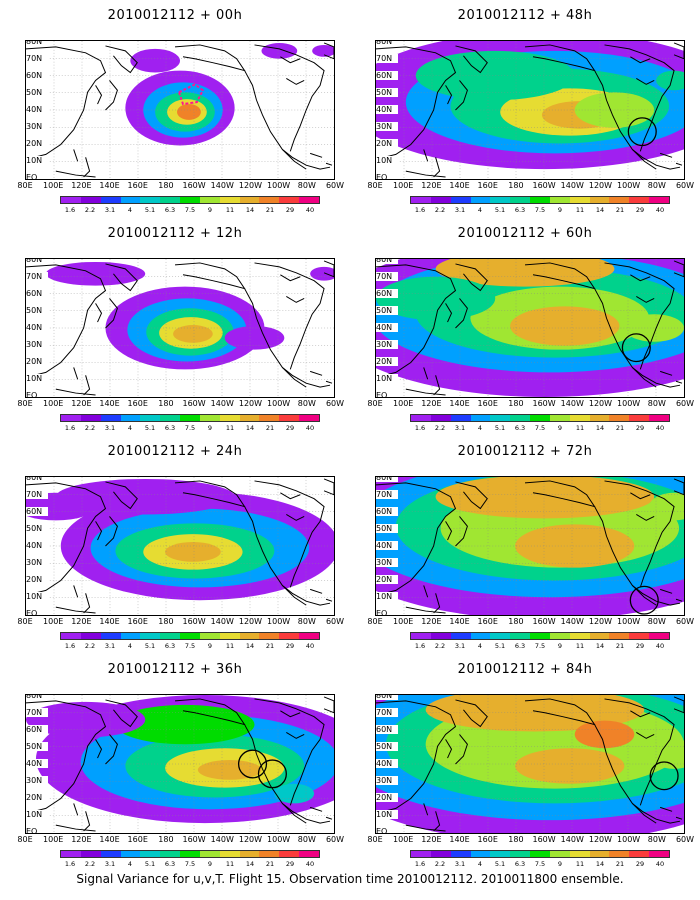  What do you see at coordinates (37, 261) in the screenshot?
I see `latitude-label: 80N` at bounding box center [37, 261].